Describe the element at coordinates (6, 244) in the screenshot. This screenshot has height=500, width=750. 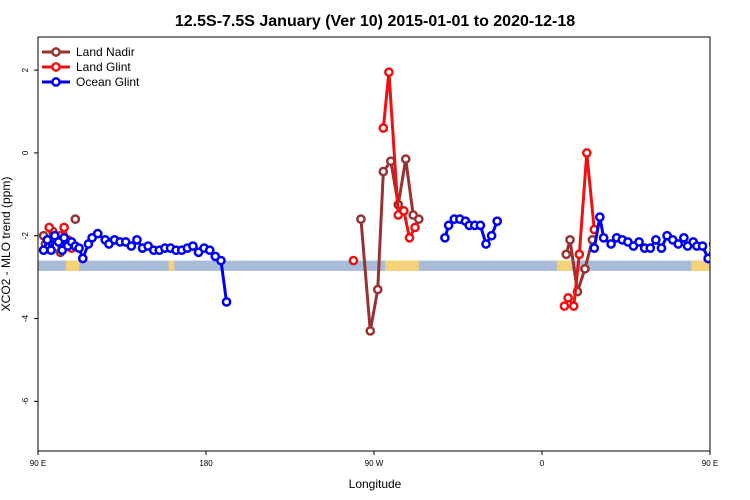
I see `y-axis-label: XCO2 - MLO trend (ppm)` at that location.